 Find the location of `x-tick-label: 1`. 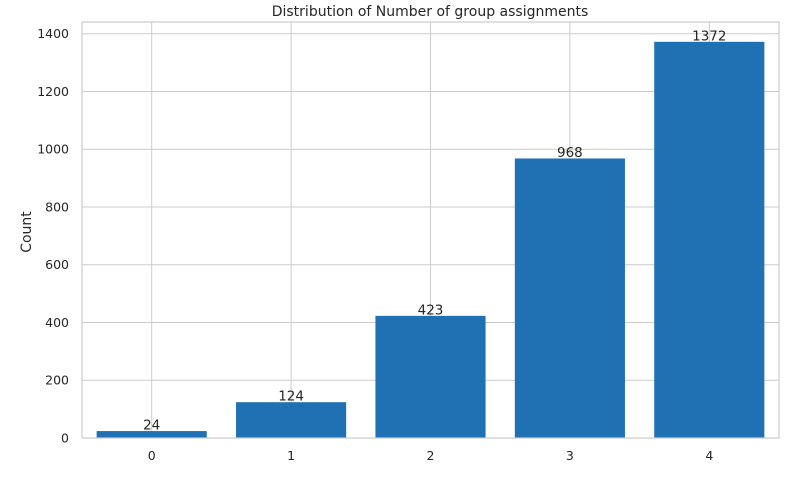

x-tick-label: 1 is located at coordinates (291, 455).